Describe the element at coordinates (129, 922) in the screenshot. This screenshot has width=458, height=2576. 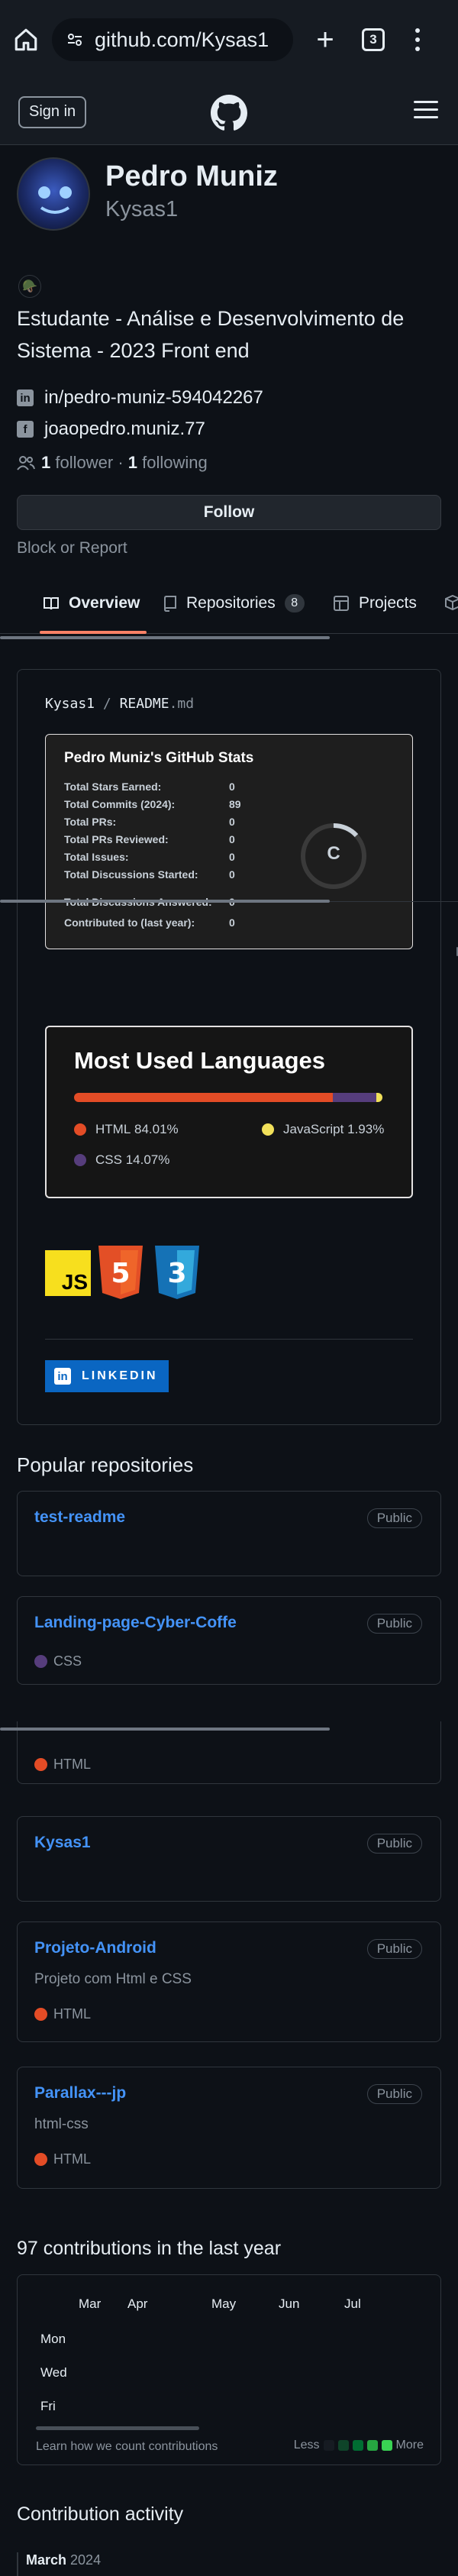
I see `stat-label: Contributed to (last year):` at that location.